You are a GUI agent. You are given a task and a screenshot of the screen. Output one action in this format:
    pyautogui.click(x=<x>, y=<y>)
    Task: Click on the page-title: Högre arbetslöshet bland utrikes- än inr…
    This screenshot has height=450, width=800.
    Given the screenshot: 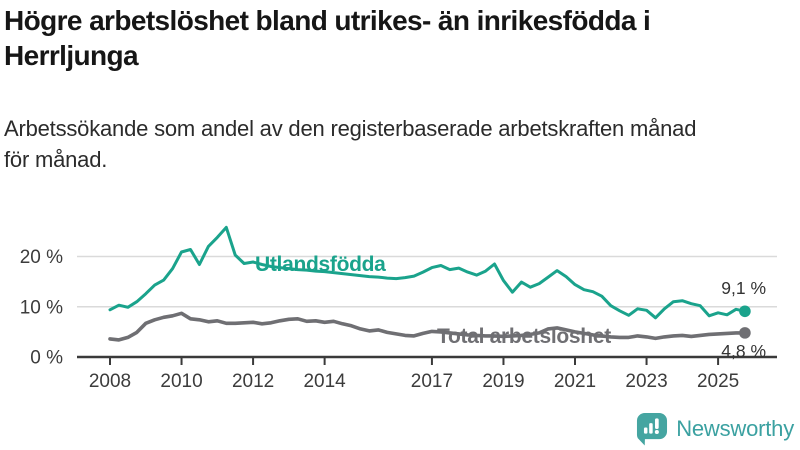 What is the action you would take?
    pyautogui.click(x=327, y=38)
    